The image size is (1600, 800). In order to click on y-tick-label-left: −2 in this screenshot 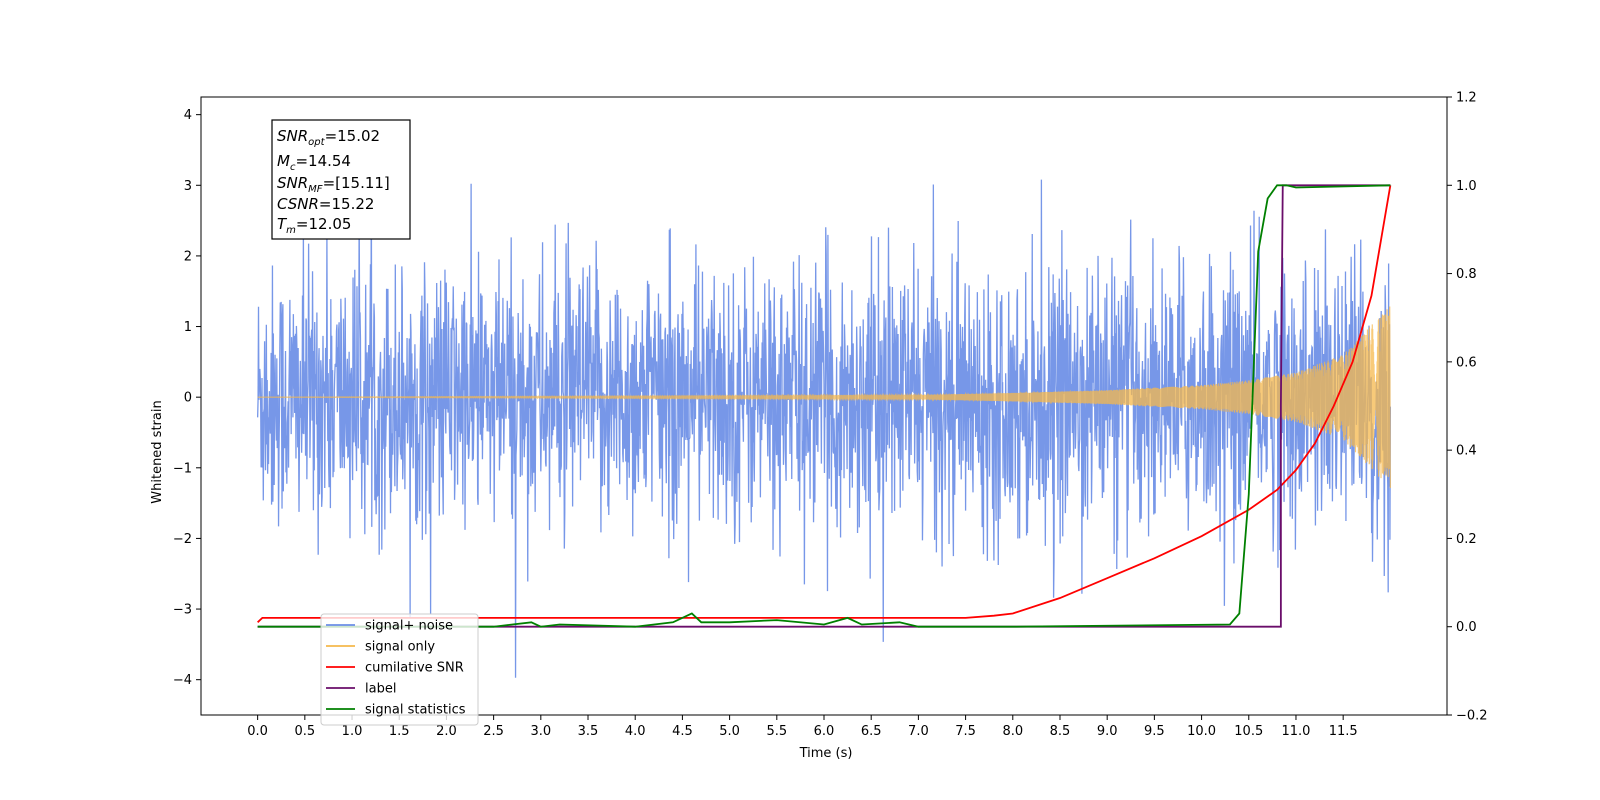, I will do `click(182, 539)`.